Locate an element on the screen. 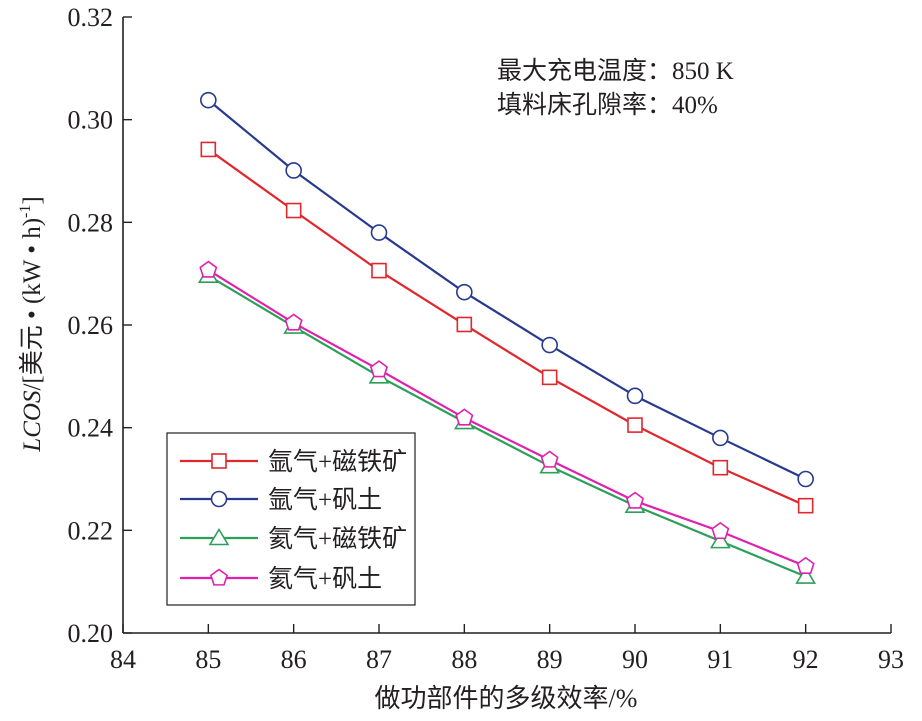 The height and width of the screenshot is (721, 922). y-tick-label: 0.22 is located at coordinates (91, 530).